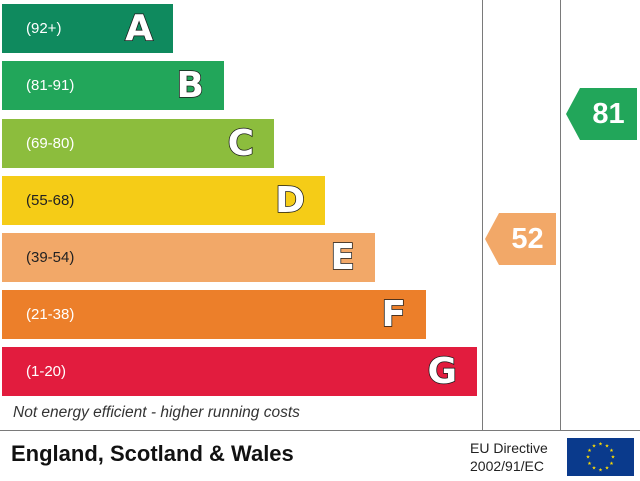 The height and width of the screenshot is (481, 640). I want to click on band-letter: G, so click(442, 371).